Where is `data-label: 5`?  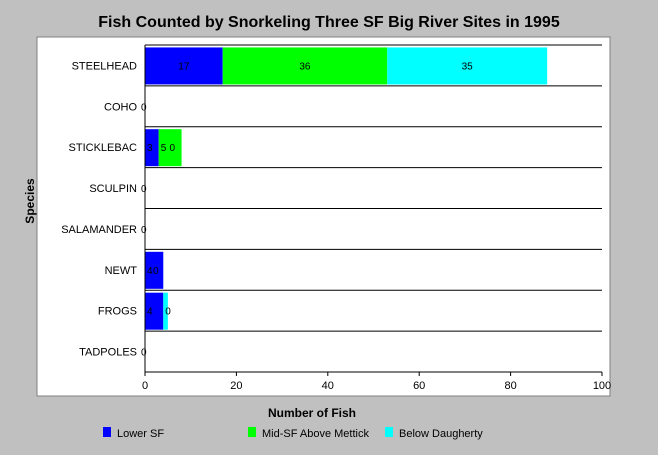 data-label: 5 is located at coordinates (164, 148).